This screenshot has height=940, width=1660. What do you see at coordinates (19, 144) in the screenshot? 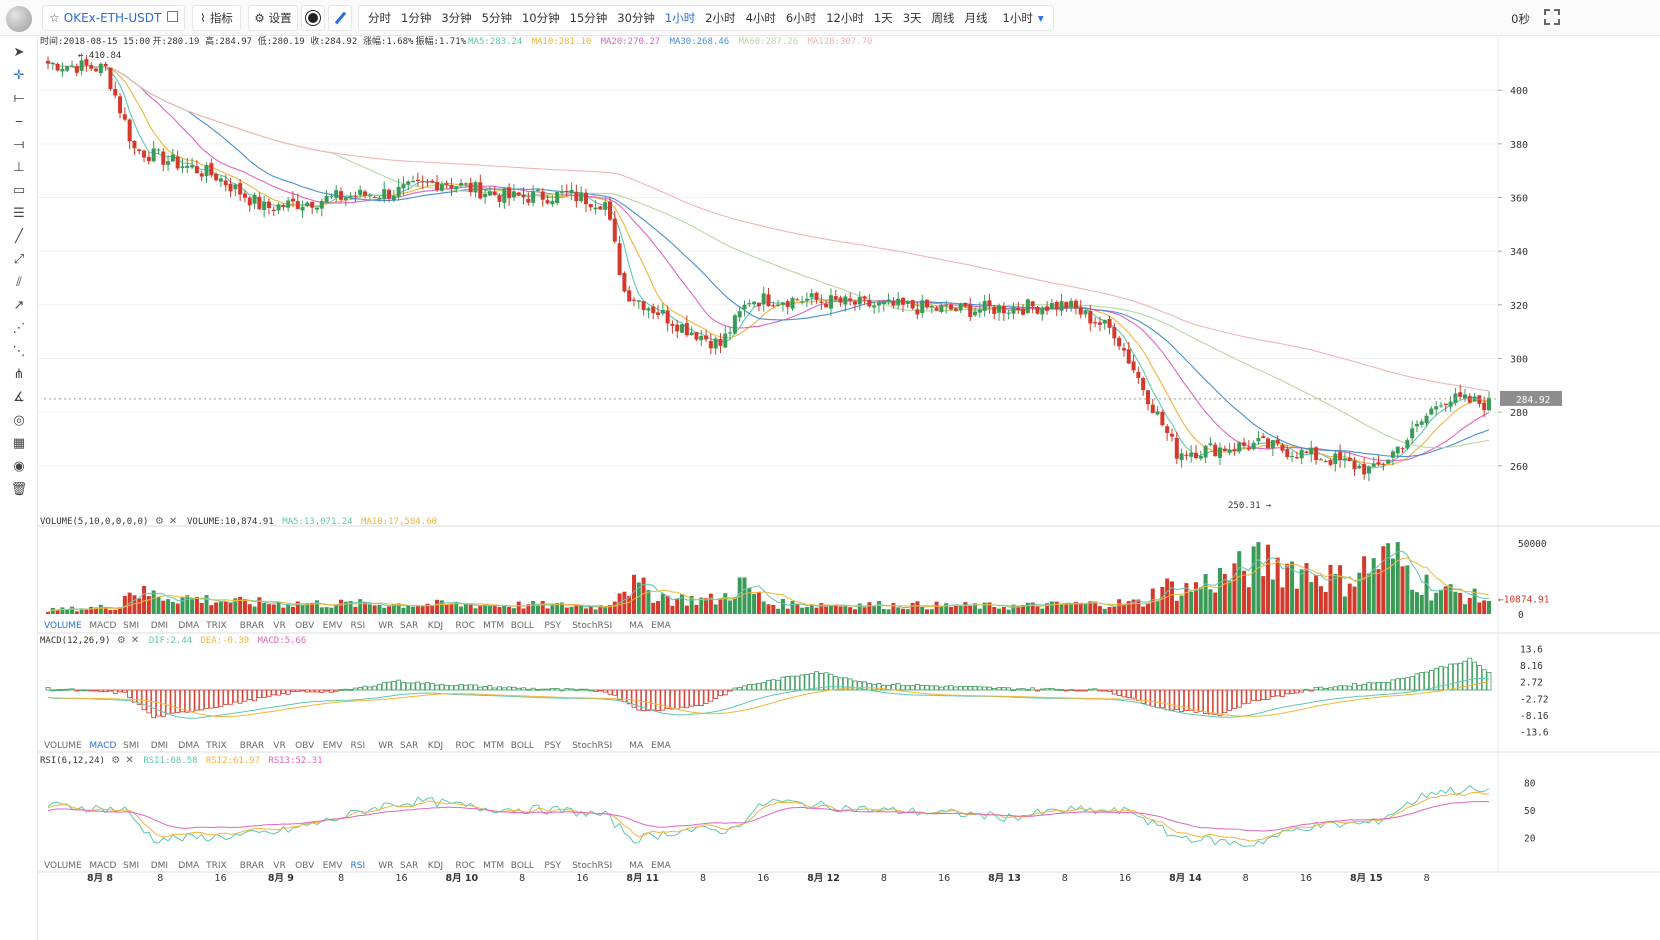
I see `horizontal-ray-icon: ⟞` at bounding box center [19, 144].